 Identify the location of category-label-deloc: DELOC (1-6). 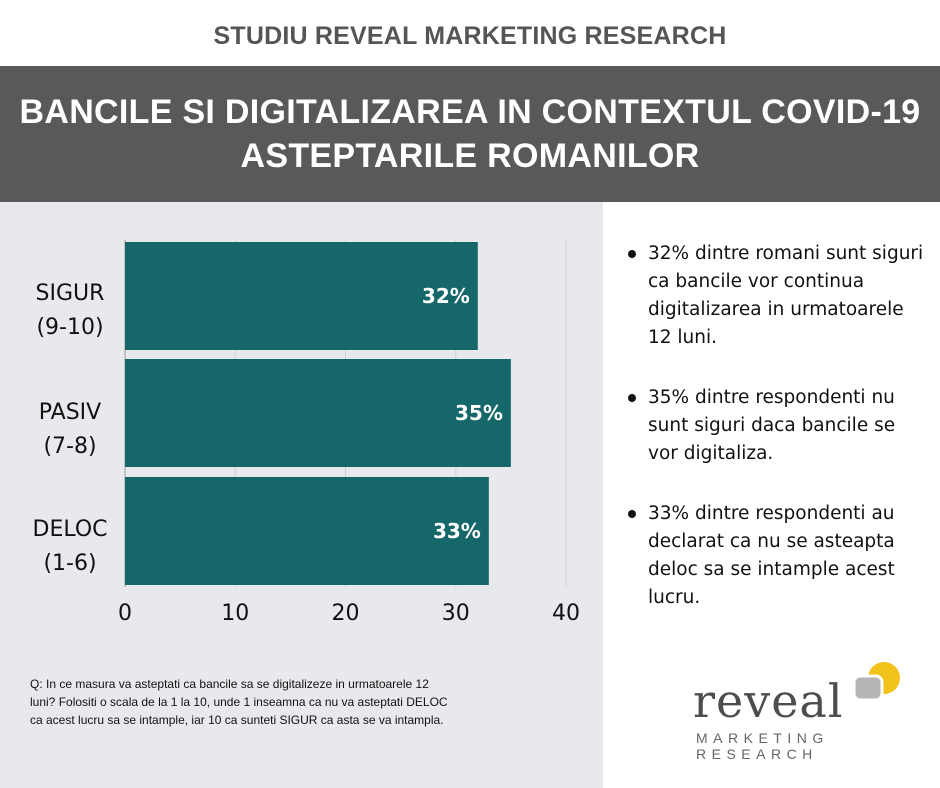
(70, 547).